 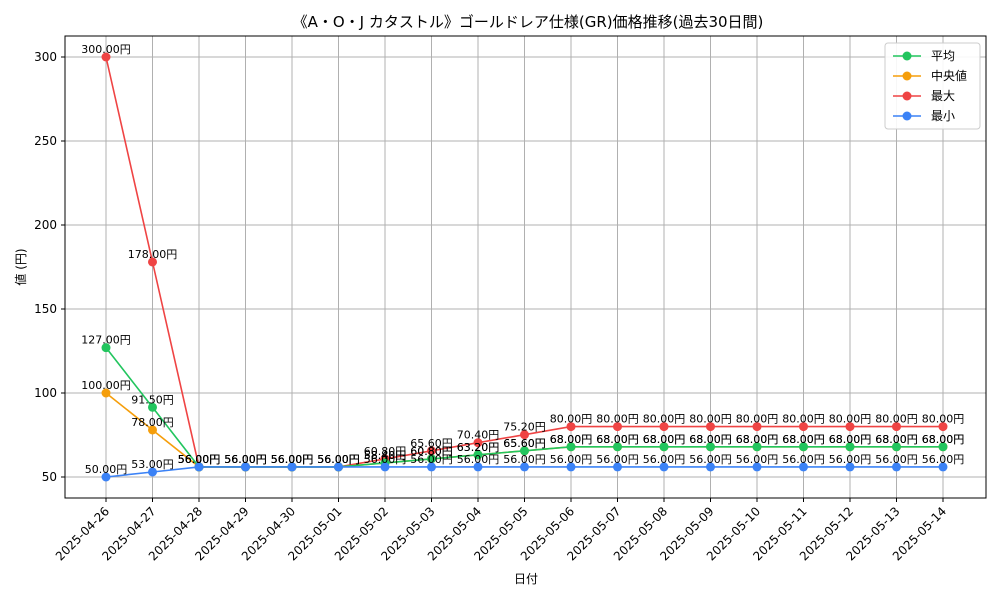 What do you see at coordinates (106, 340) in the screenshot?
I see `data-label: 127.00円` at bounding box center [106, 340].